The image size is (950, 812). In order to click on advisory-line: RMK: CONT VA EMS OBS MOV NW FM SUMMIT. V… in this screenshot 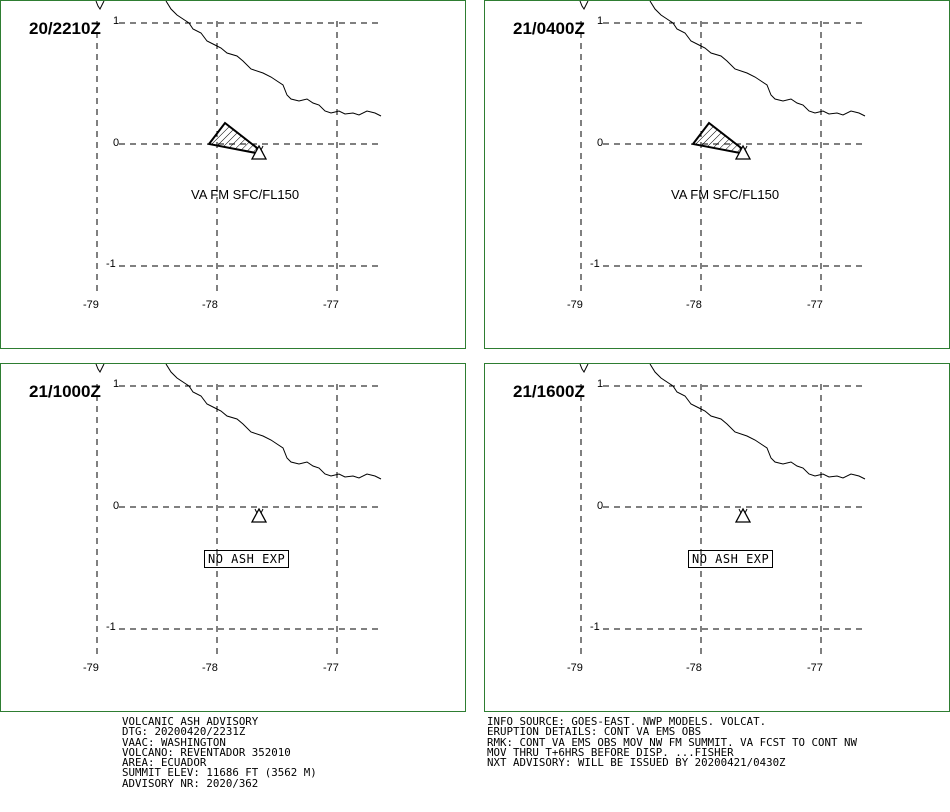, I will do `click(672, 742)`.